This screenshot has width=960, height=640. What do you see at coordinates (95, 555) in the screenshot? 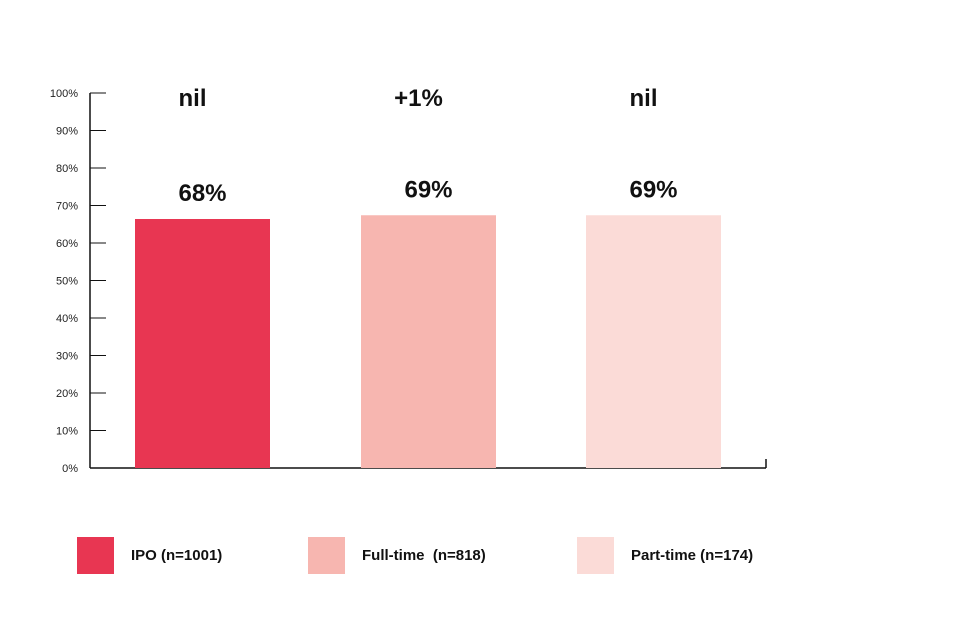
I see `legend-swatch-ipo` at bounding box center [95, 555].